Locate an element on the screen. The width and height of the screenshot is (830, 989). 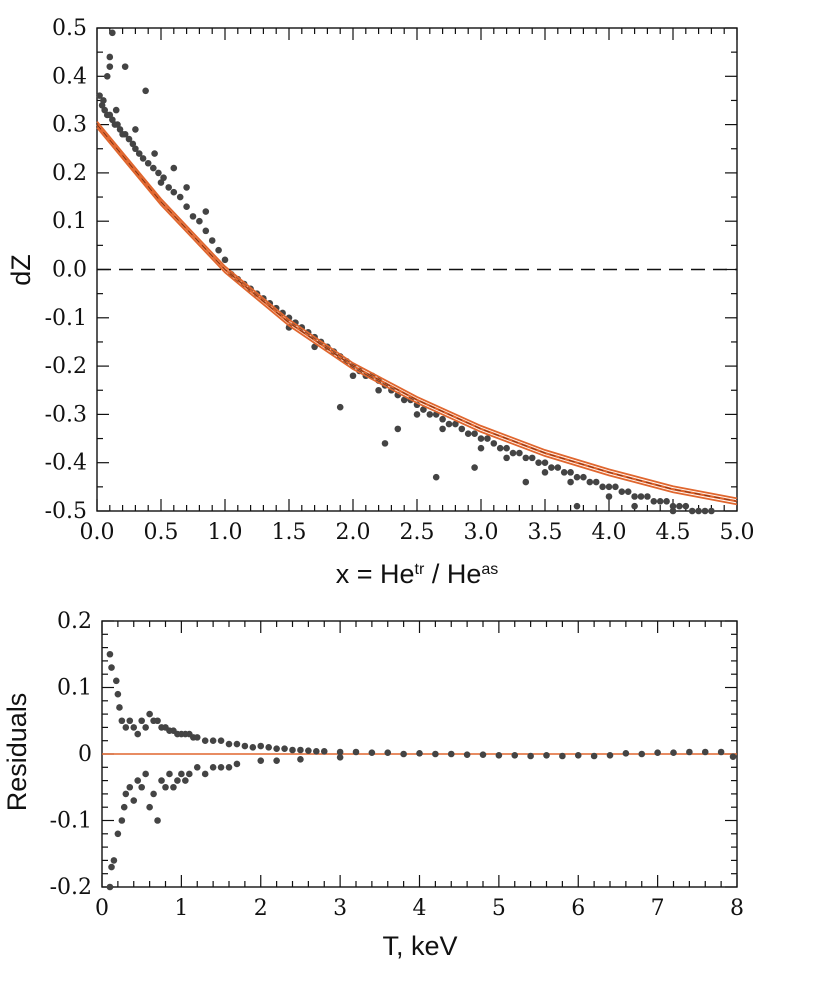
x-tick-label: 1.0 is located at coordinates (225, 532).